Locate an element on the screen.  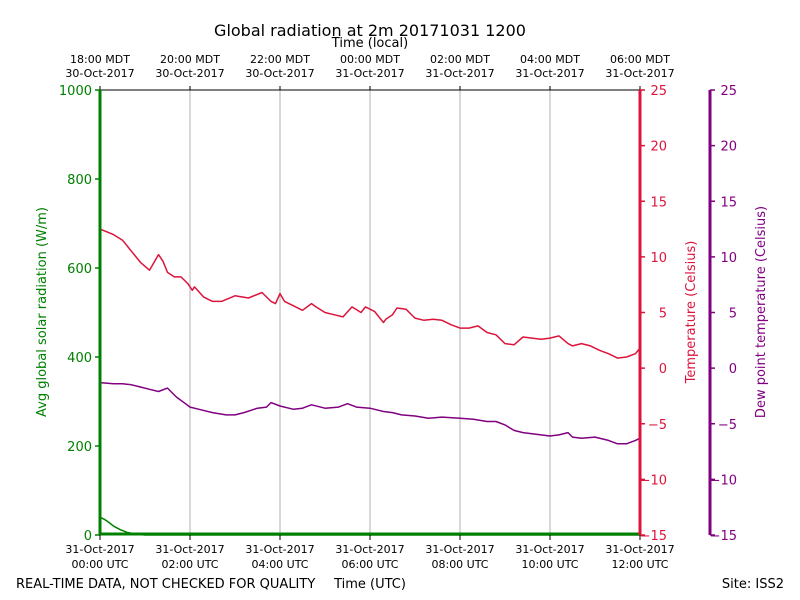
temperature-series-line is located at coordinates (370, 293).